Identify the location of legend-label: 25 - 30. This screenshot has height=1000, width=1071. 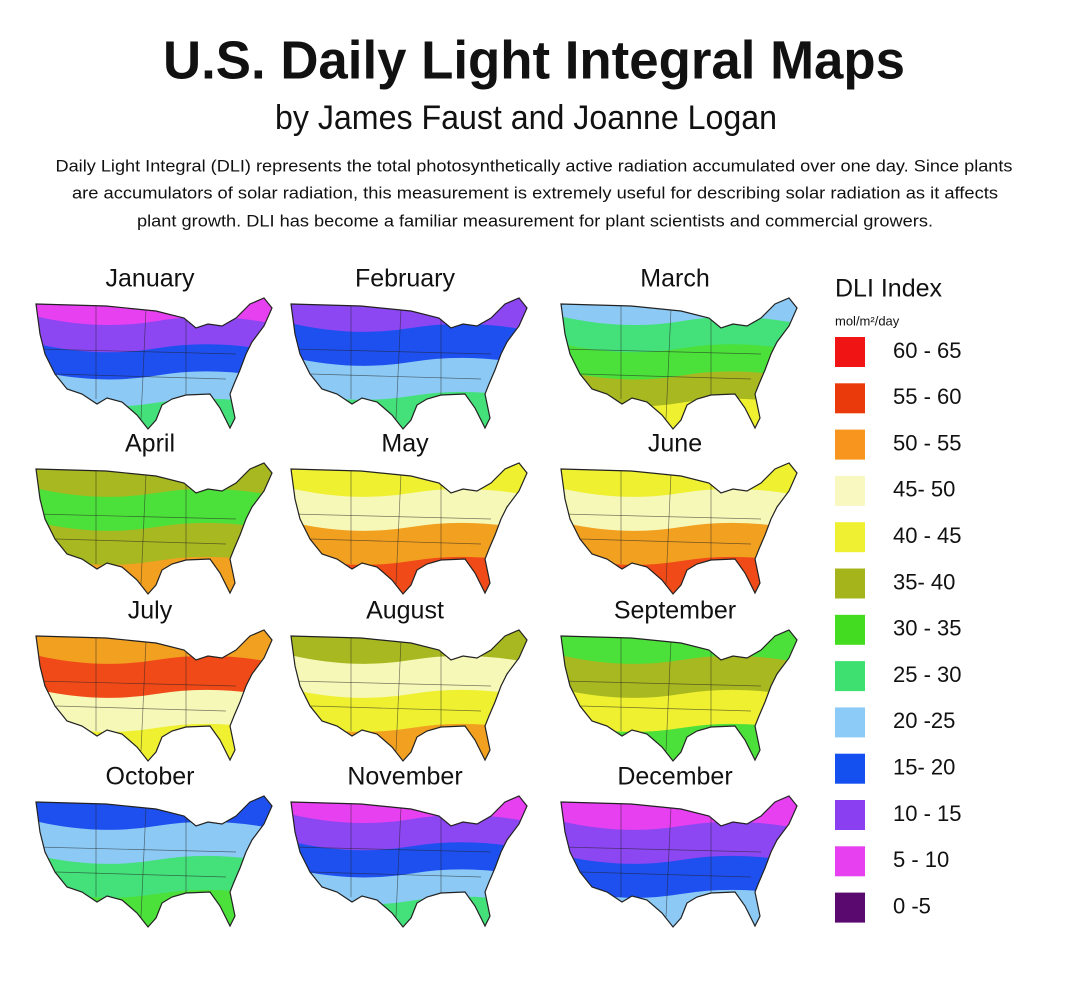
(927, 674).